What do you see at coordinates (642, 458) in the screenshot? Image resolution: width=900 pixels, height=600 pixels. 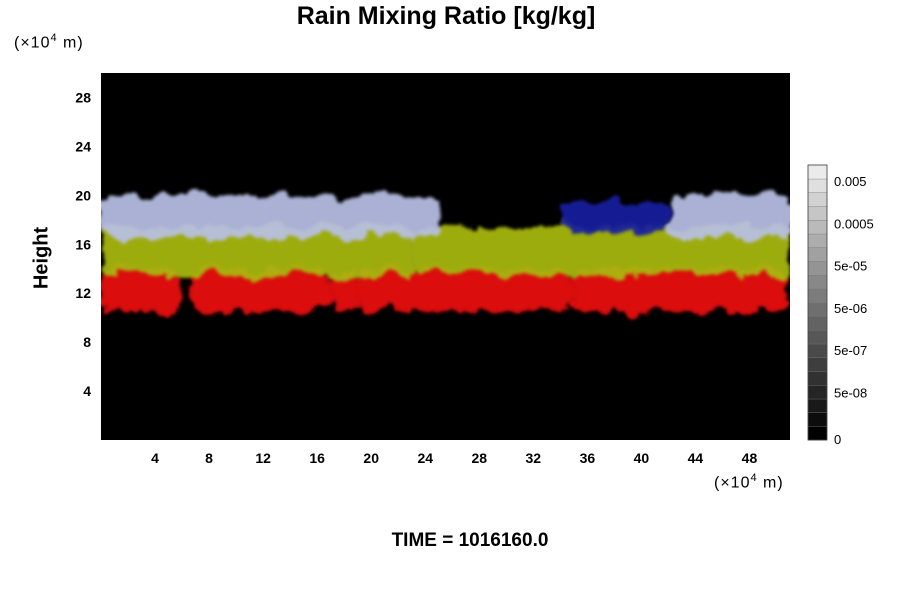 I see `x-tick-label: 40` at bounding box center [642, 458].